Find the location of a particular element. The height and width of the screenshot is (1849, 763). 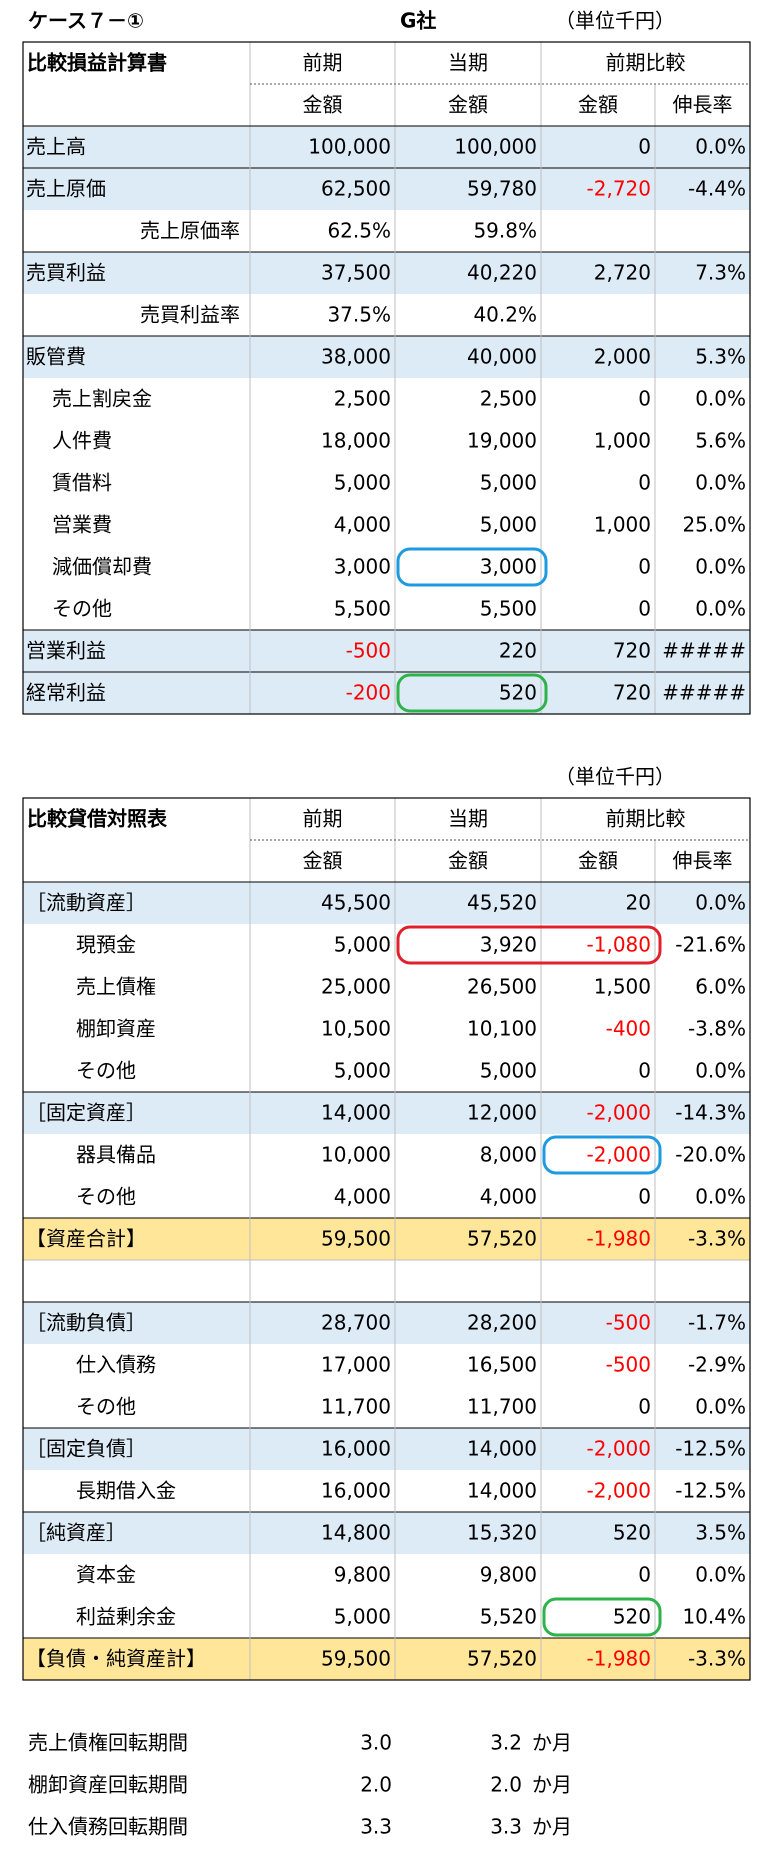

row-label: ［純資産］ is located at coordinates (76, 1533).